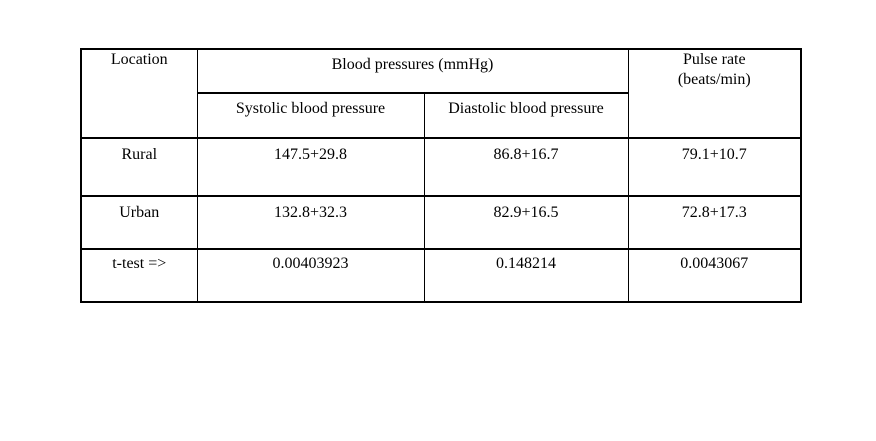 The height and width of the screenshot is (441, 876). What do you see at coordinates (714, 79) in the screenshot?
I see `pulse-rate-unit: (beats/min)` at bounding box center [714, 79].